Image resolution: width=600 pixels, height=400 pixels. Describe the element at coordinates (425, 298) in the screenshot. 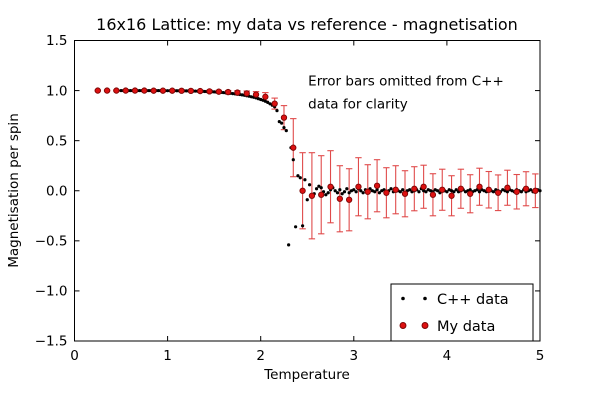

I see `legend-marker-cpp` at that location.